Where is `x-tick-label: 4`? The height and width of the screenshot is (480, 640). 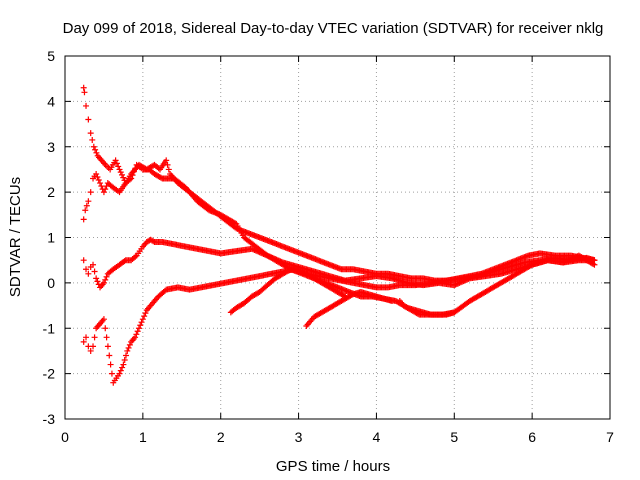
x-tick-label: 4 is located at coordinates (377, 437).